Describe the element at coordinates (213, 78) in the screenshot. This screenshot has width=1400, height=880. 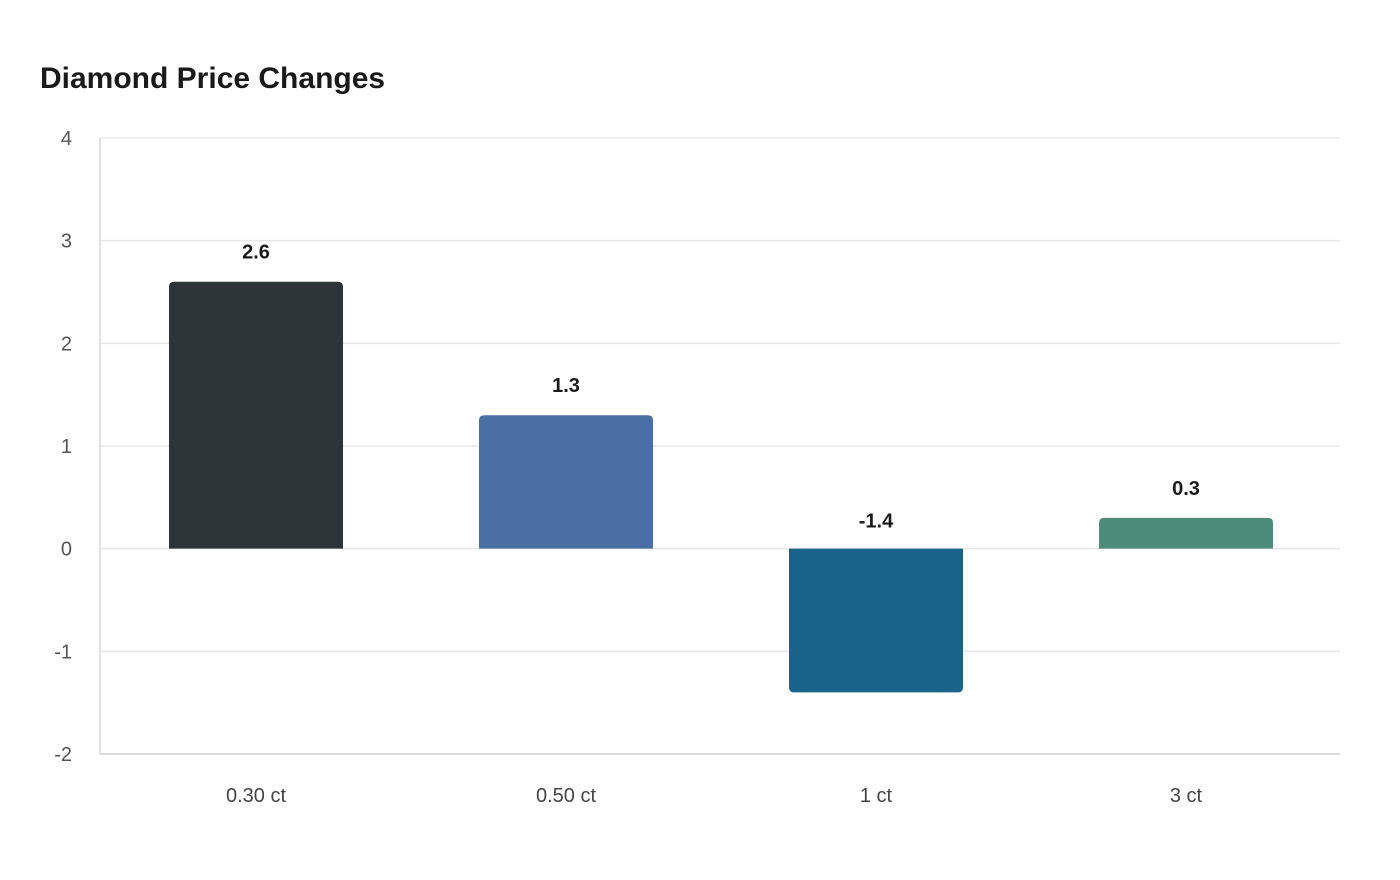
I see `chart-title: Diamond Price Changes` at that location.